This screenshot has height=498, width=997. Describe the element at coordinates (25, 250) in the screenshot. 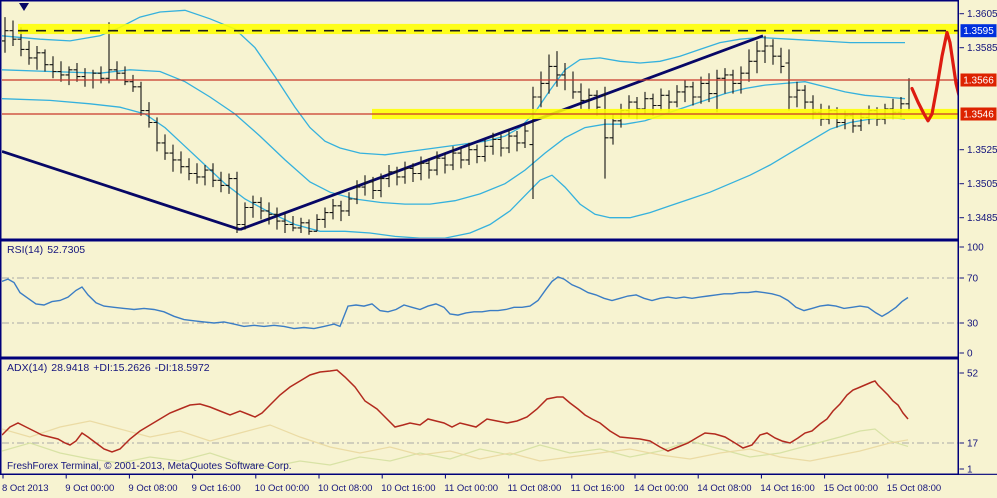

I see `rsi-name: RSI(14)` at that location.